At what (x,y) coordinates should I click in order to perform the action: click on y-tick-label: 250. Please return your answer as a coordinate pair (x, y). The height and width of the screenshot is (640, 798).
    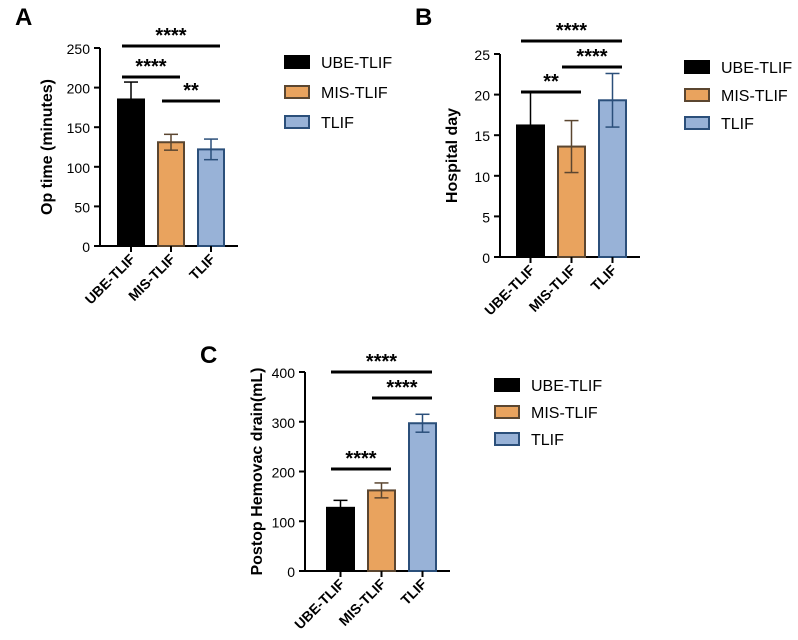
    Looking at the image, I should click on (79, 49).